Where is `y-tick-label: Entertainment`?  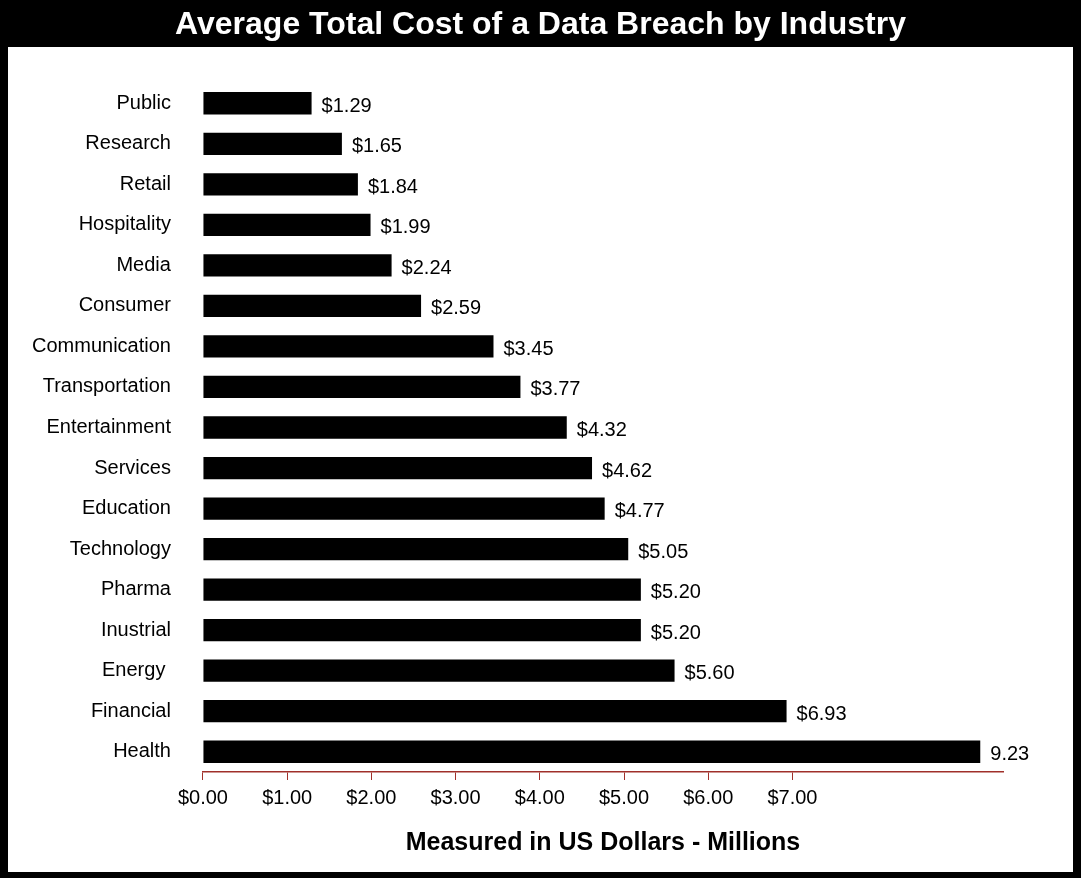 y-tick-label: Entertainment is located at coordinates (109, 426).